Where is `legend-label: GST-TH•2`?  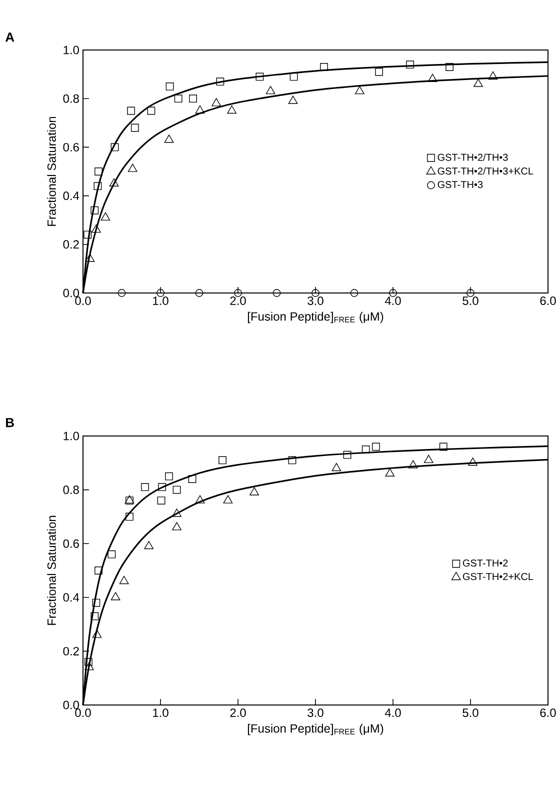
legend-label: GST-TH•2 is located at coordinates (485, 563).